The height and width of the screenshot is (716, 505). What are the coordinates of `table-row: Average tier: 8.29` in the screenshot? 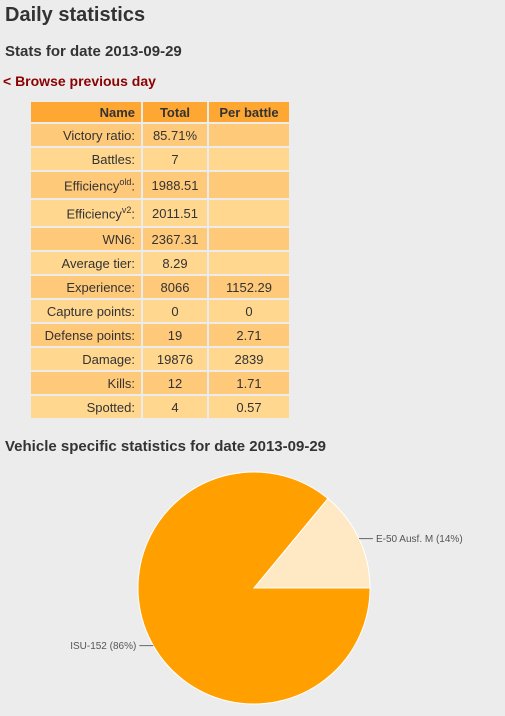 It's located at (160, 263).